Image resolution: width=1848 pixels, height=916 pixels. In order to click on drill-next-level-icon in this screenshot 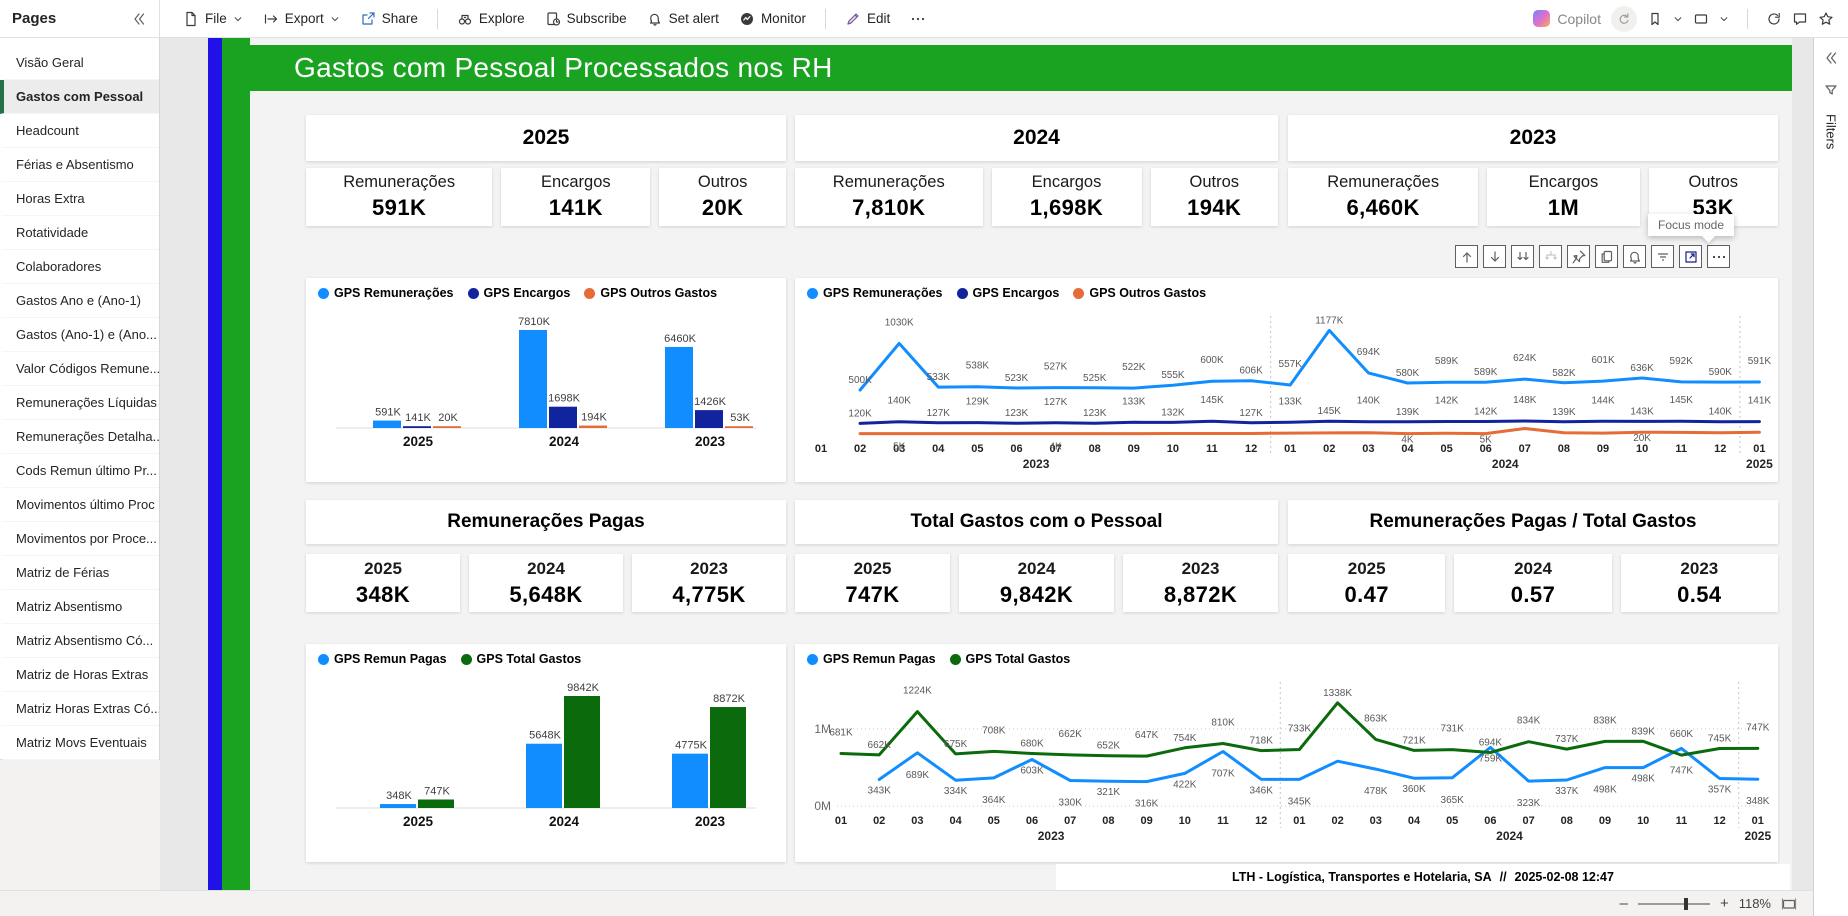, I will do `click(1522, 256)`.